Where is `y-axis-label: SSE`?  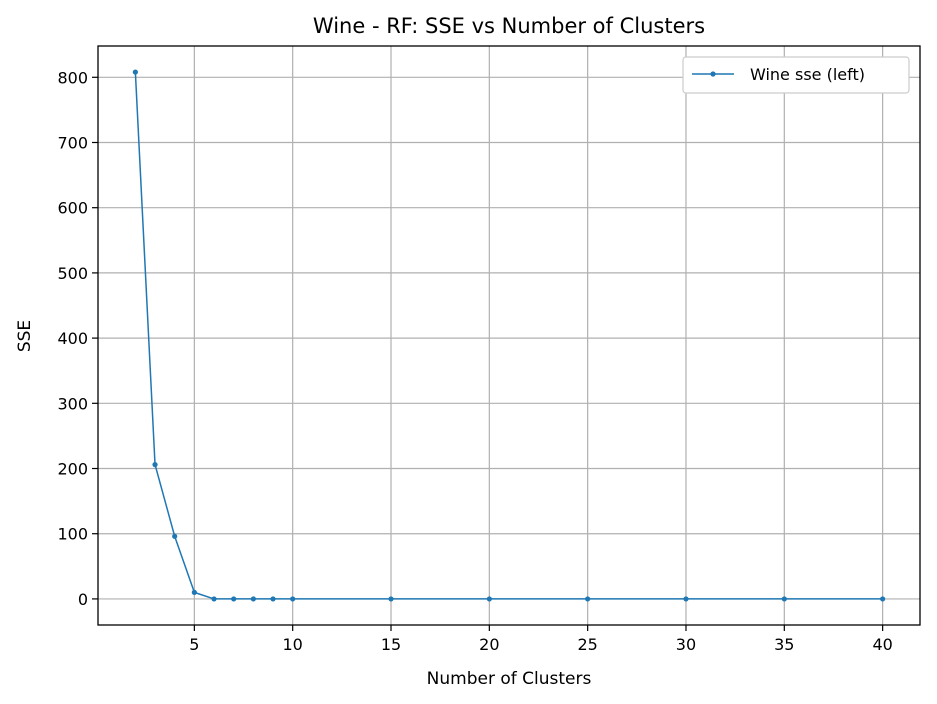
y-axis-label: SSE is located at coordinates (25, 336).